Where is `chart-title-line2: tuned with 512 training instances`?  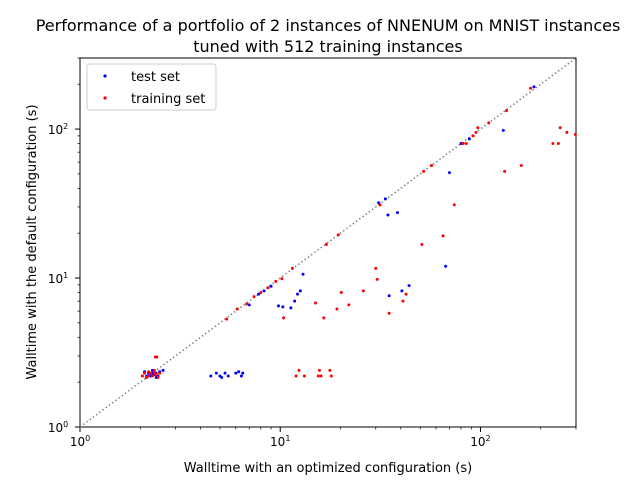 chart-title-line2: tuned with 512 training instances is located at coordinates (327, 46).